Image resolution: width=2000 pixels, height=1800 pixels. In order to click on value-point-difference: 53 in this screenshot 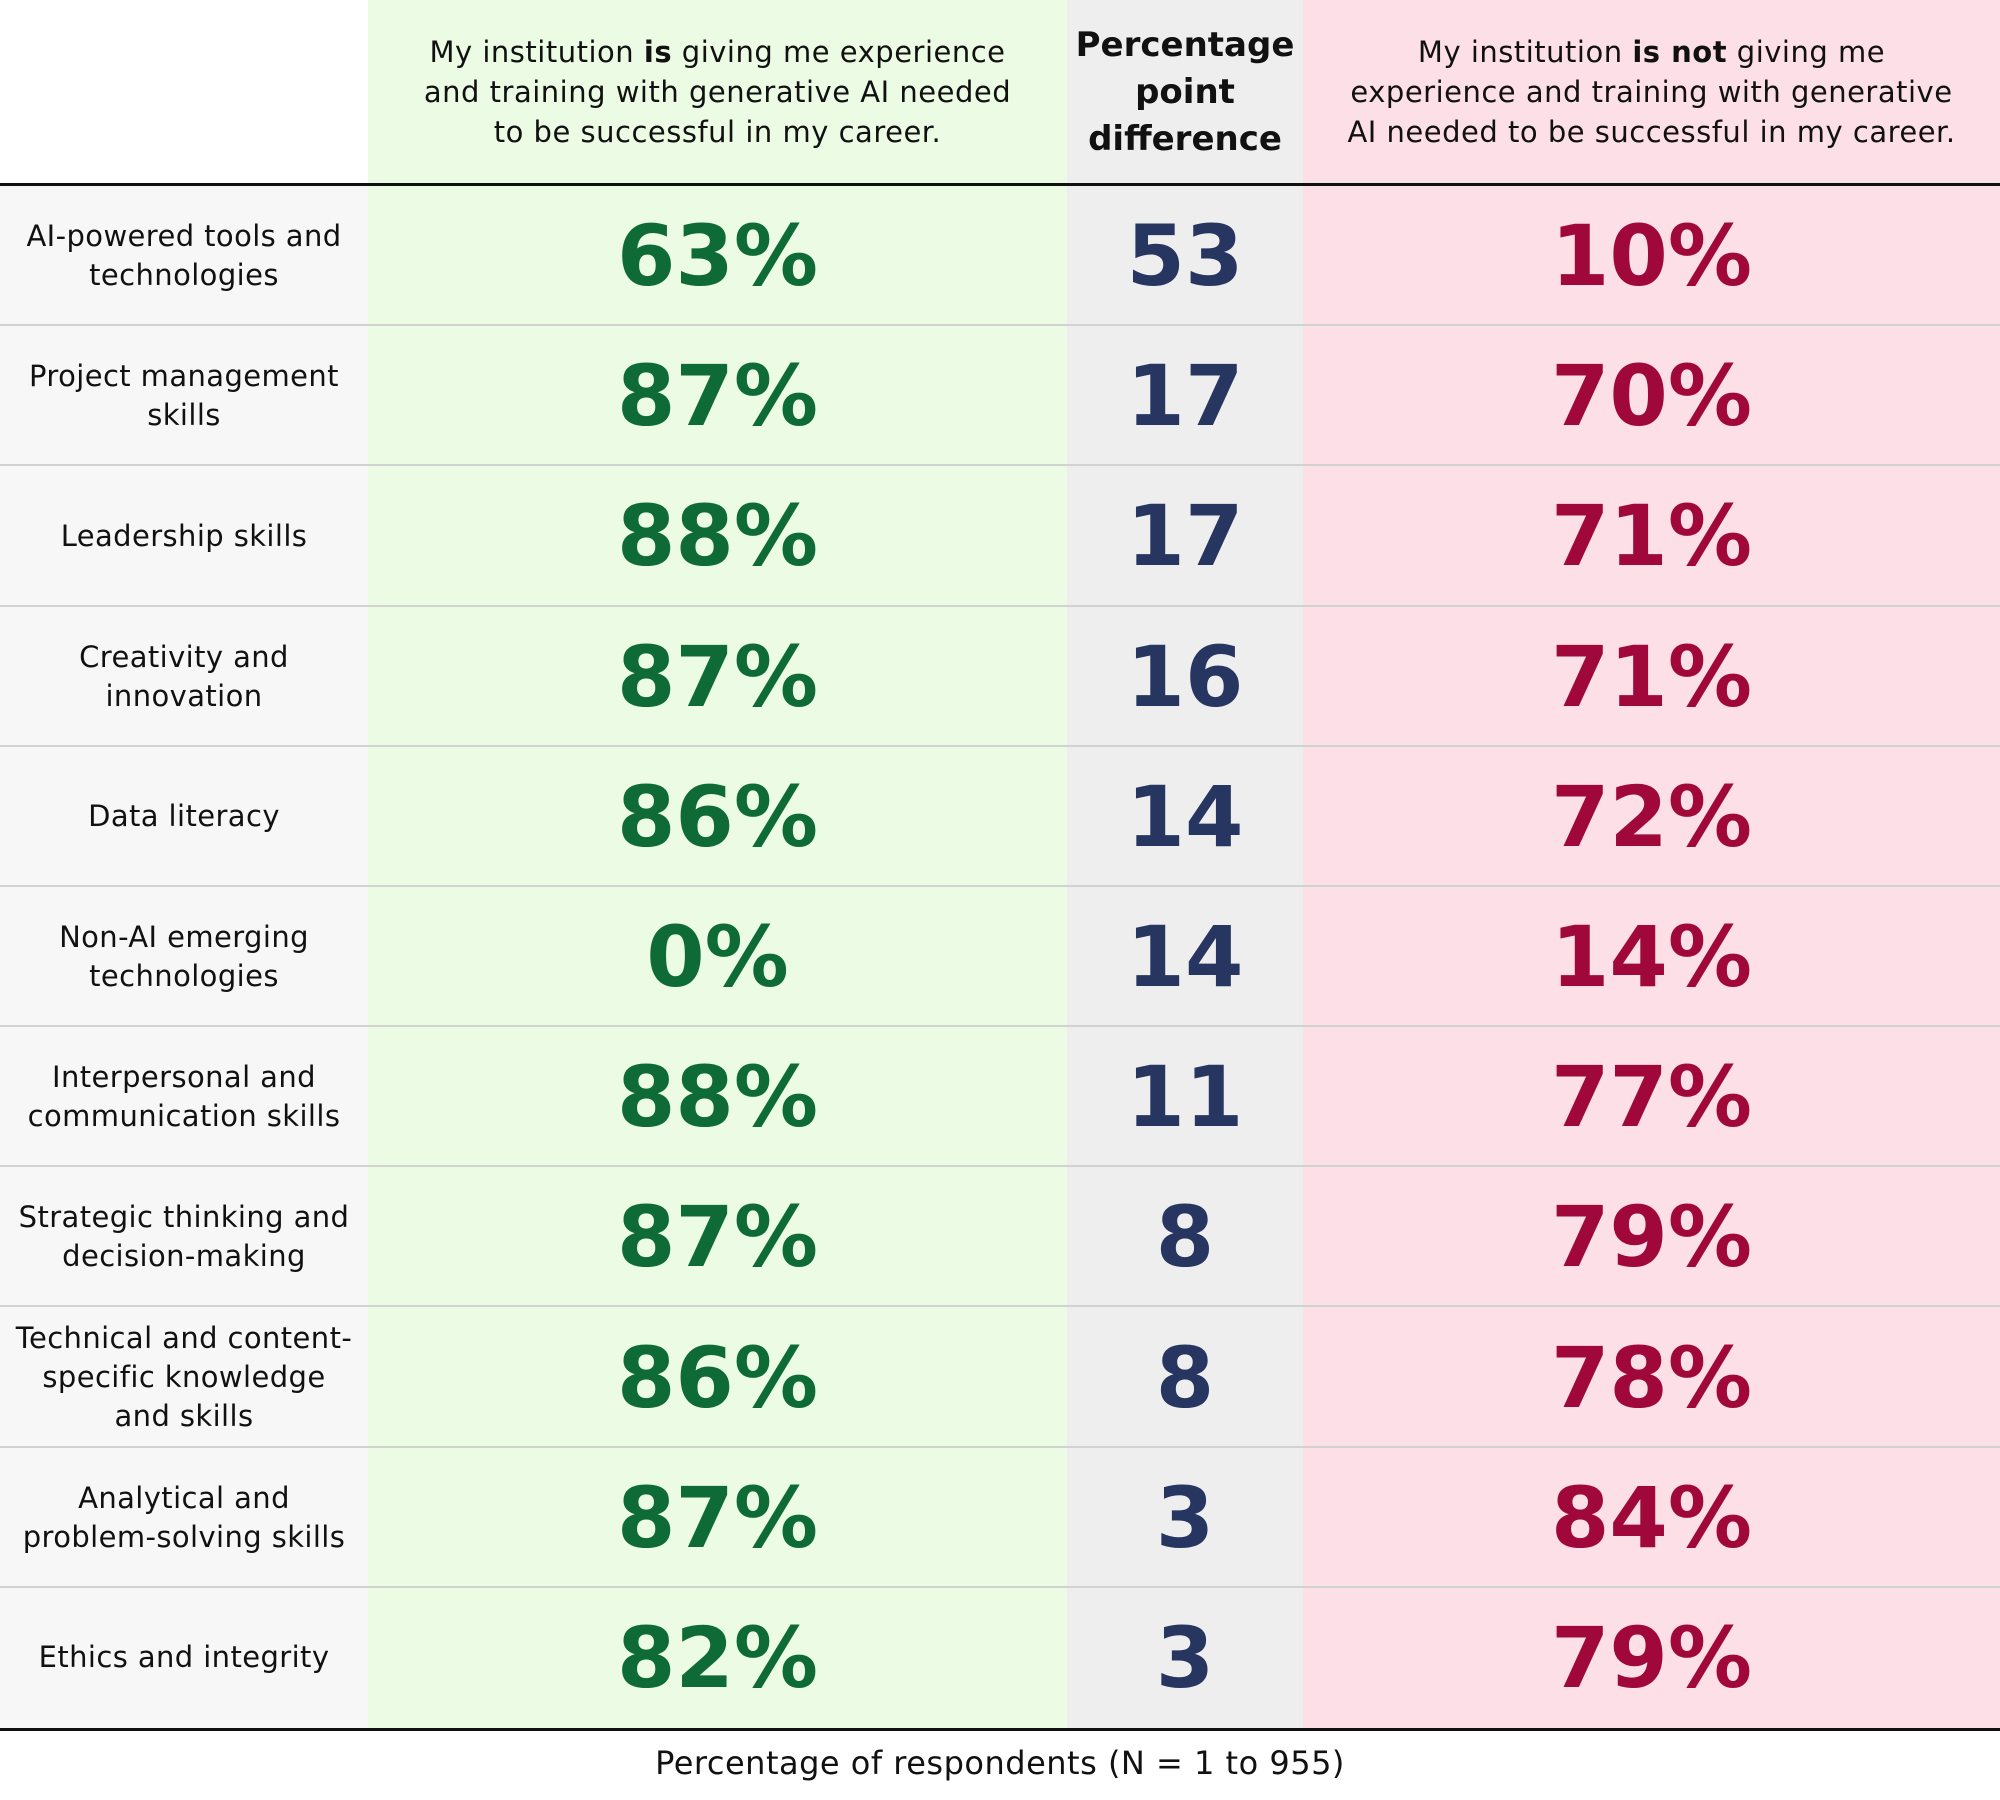, I will do `click(1185, 256)`.